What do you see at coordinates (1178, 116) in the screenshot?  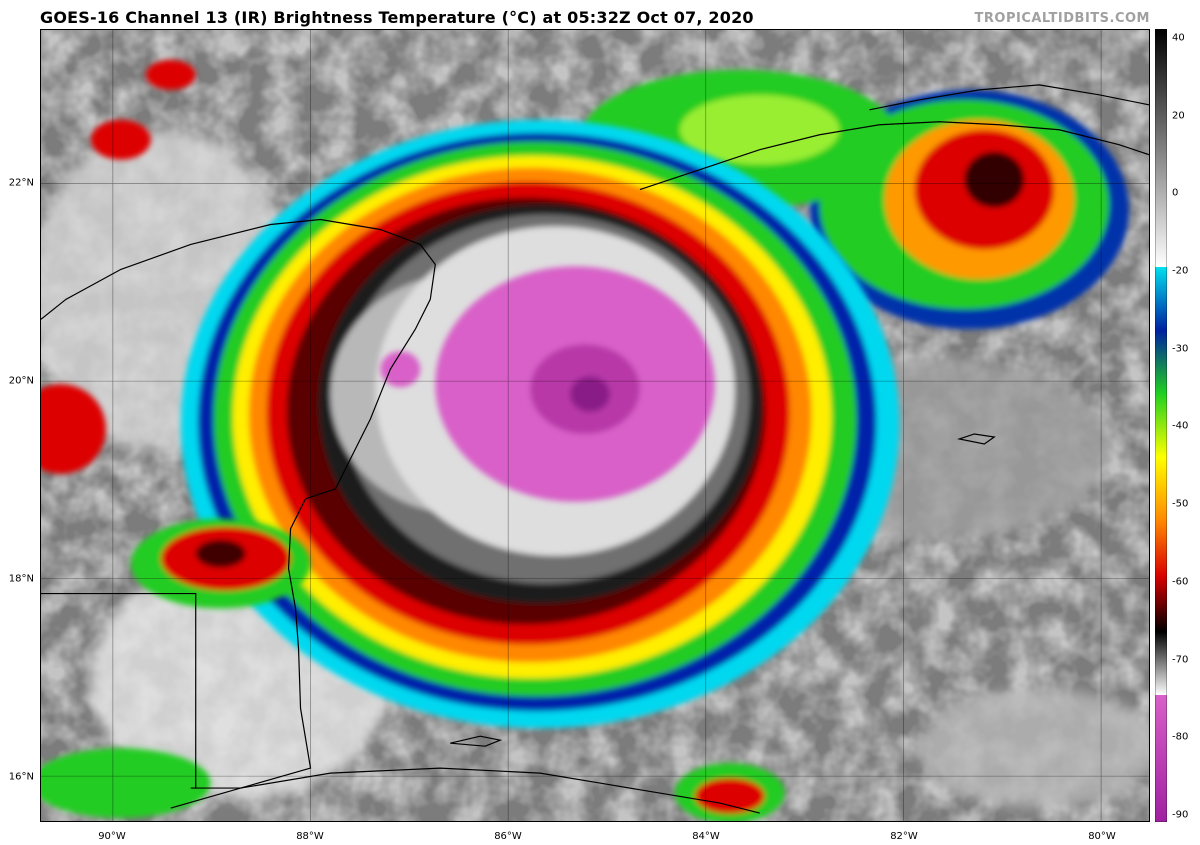 I see `colorbar-tick-20: 20` at bounding box center [1178, 116].